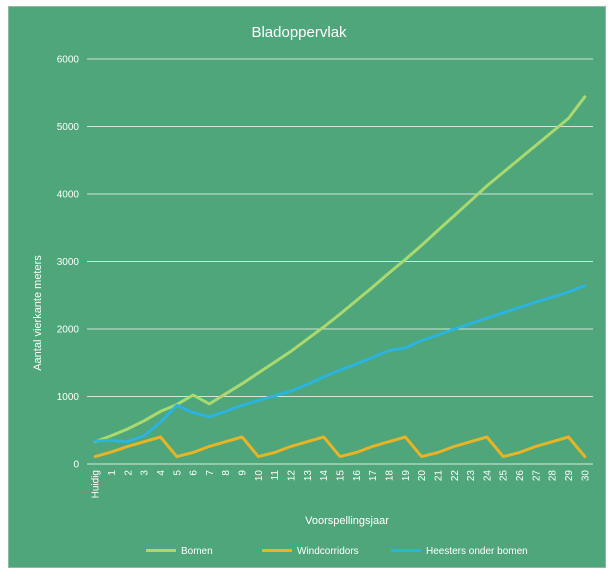 The image size is (611, 572). What do you see at coordinates (38, 313) in the screenshot?
I see `y-axis-label: Aantal vierkante meters` at bounding box center [38, 313].